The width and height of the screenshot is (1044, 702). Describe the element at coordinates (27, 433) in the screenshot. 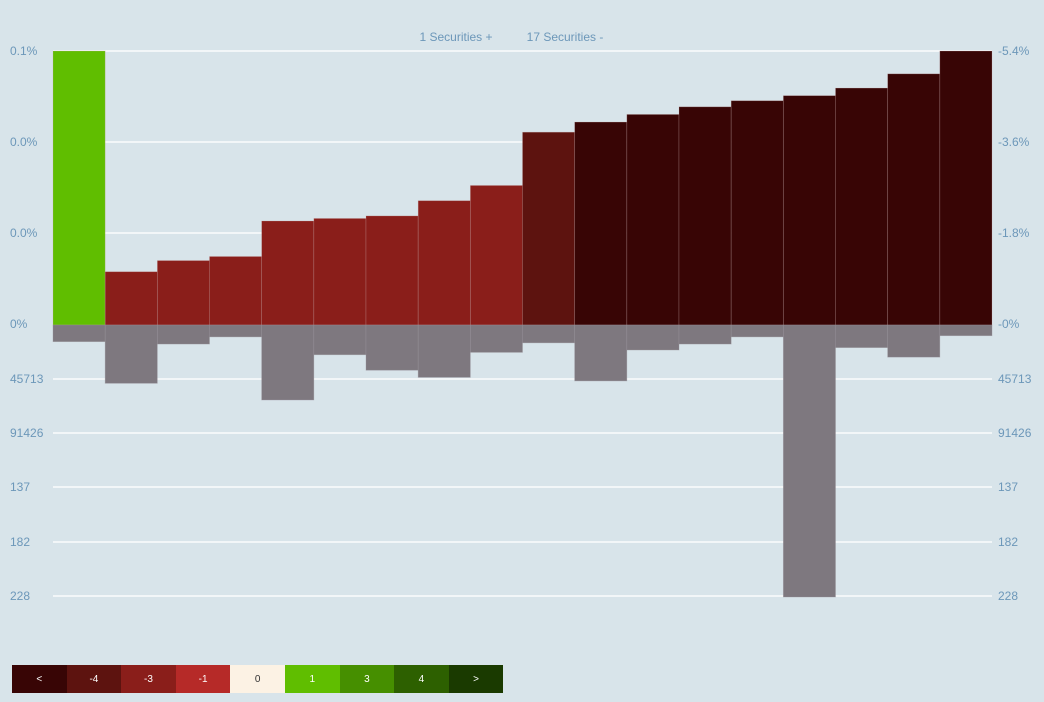

I see `left-volume-tick-label: 91426` at that location.